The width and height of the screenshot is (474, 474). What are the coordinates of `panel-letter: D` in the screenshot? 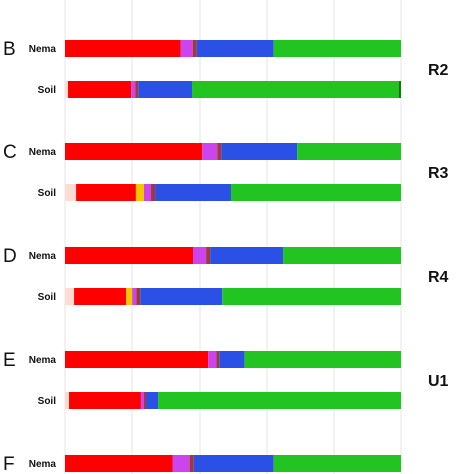 It's located at (10, 256).